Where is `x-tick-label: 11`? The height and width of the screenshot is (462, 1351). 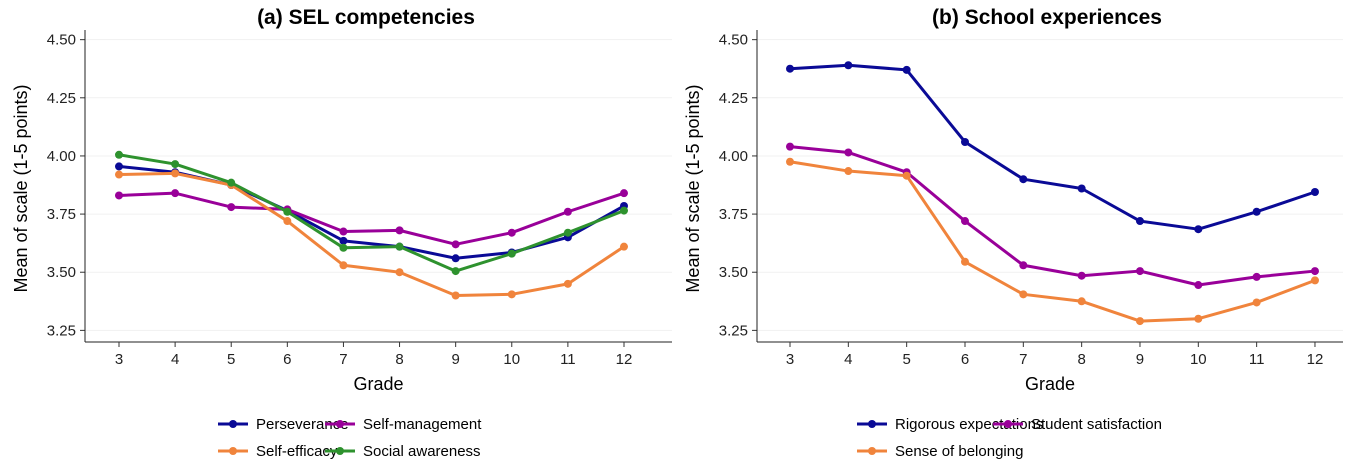 x-tick-label: 11 is located at coordinates (1257, 359).